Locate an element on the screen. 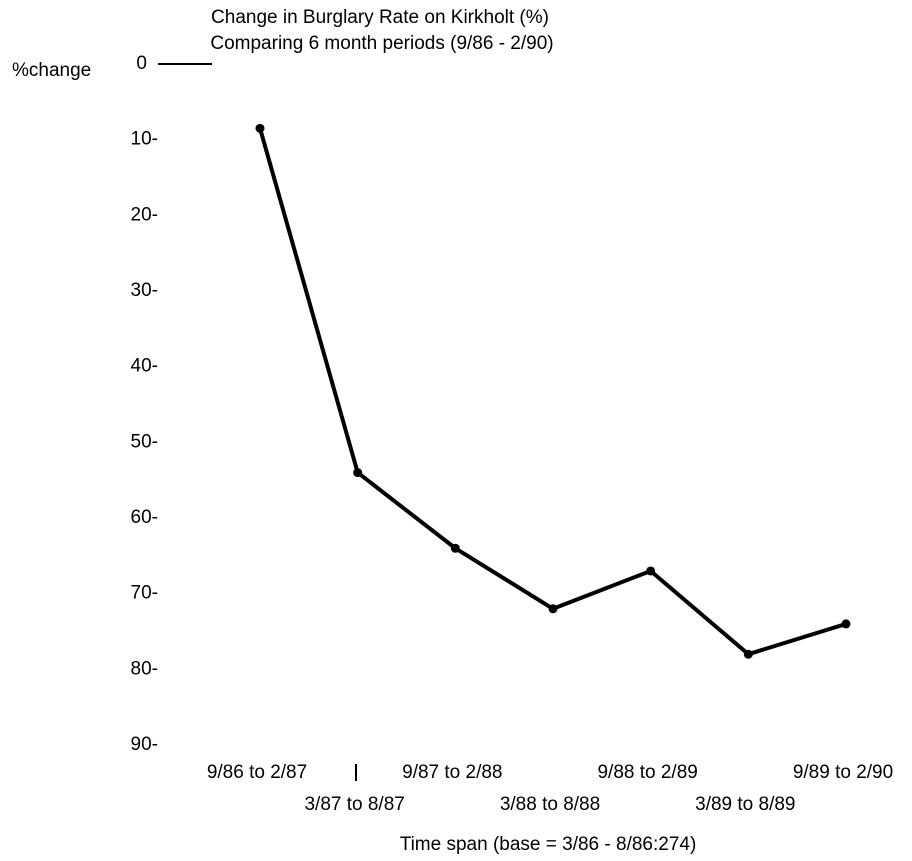 The image size is (912, 861). x-tick-label: 9/86 to 2/87 is located at coordinates (257, 772).